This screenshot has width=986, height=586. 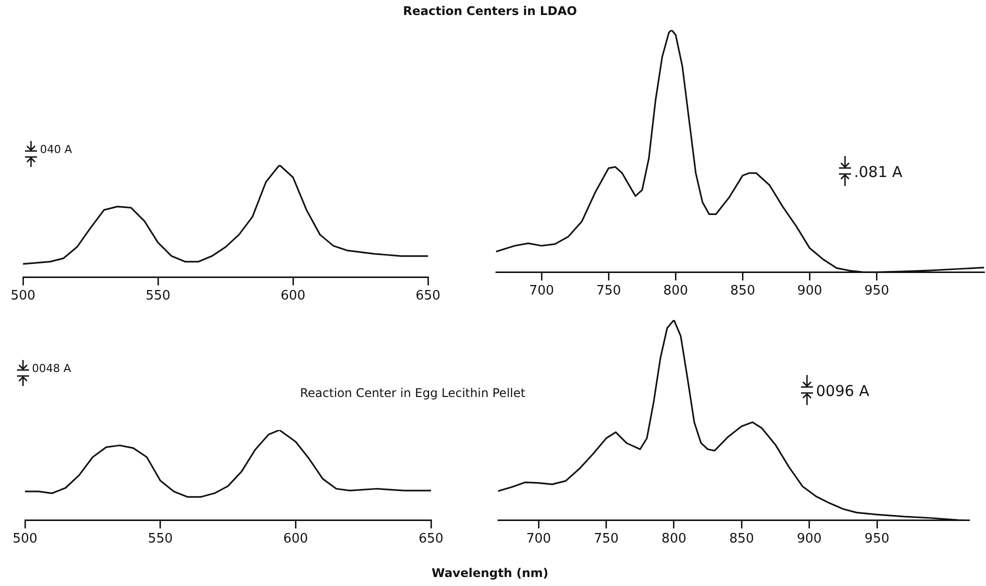 I want to click on annotation: 0096 A, so click(x=843, y=391).